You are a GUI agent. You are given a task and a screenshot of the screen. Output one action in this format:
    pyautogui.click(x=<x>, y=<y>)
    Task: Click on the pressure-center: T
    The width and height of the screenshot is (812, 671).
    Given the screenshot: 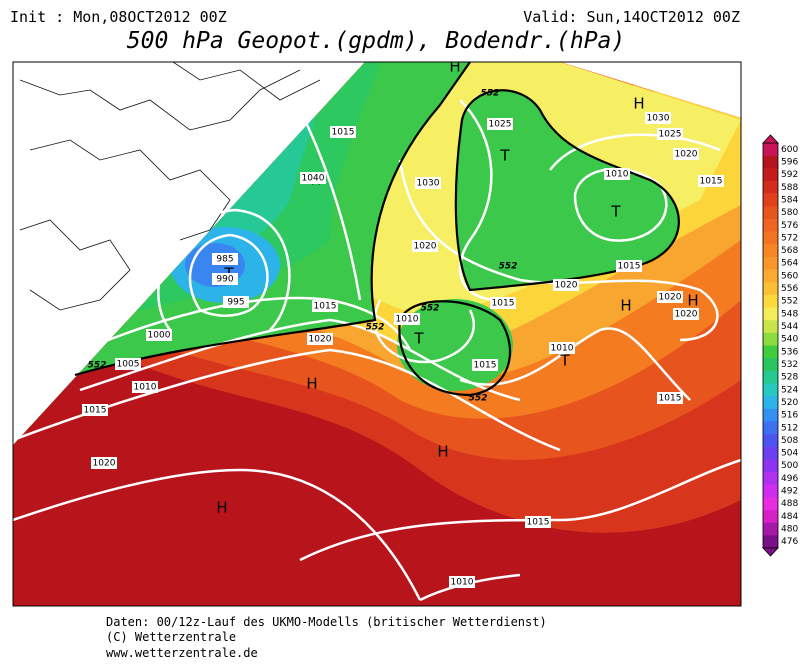 What is the action you would take?
    pyautogui.click(x=418, y=339)
    